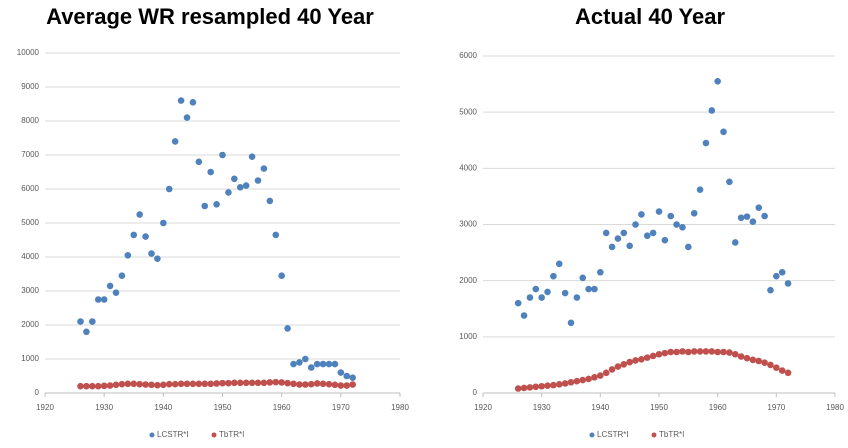 Image resolution: width=848 pixels, height=448 pixels. I want to click on x-tick-label: 1970, so click(776, 407).